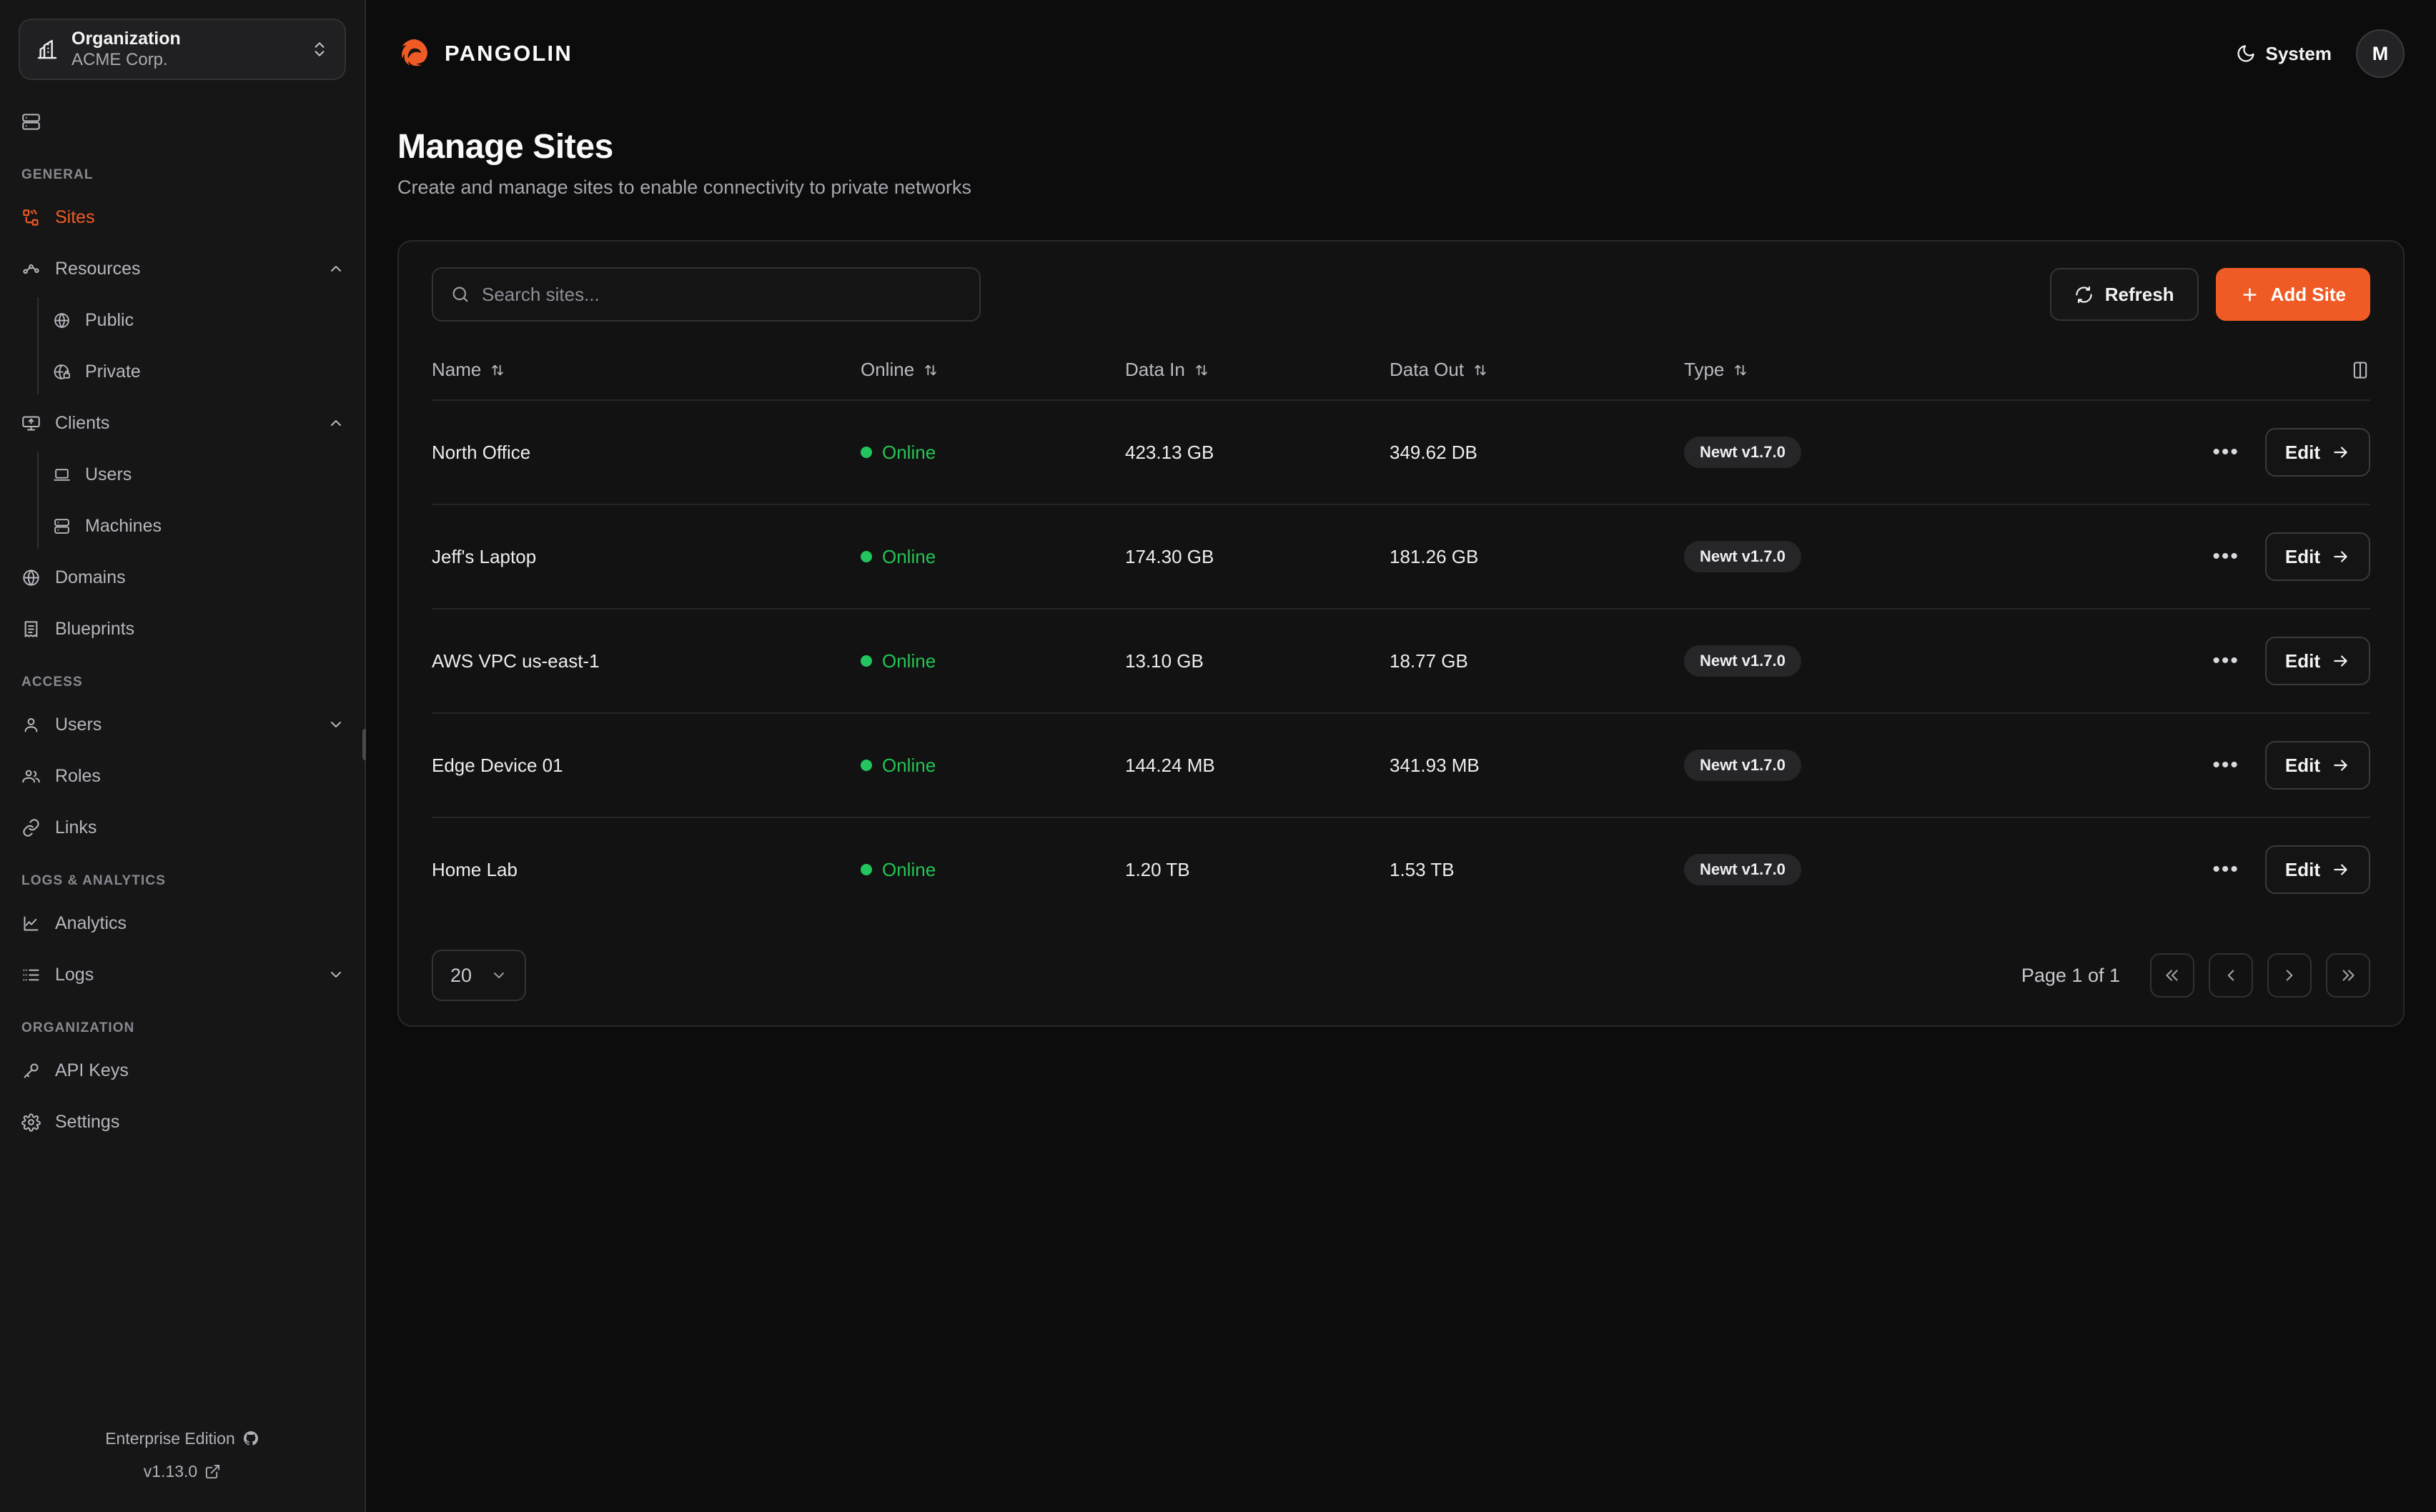 This screenshot has height=1512, width=2436. Describe the element at coordinates (647, 869) in the screenshot. I see `cell-name: Home Lab` at that location.